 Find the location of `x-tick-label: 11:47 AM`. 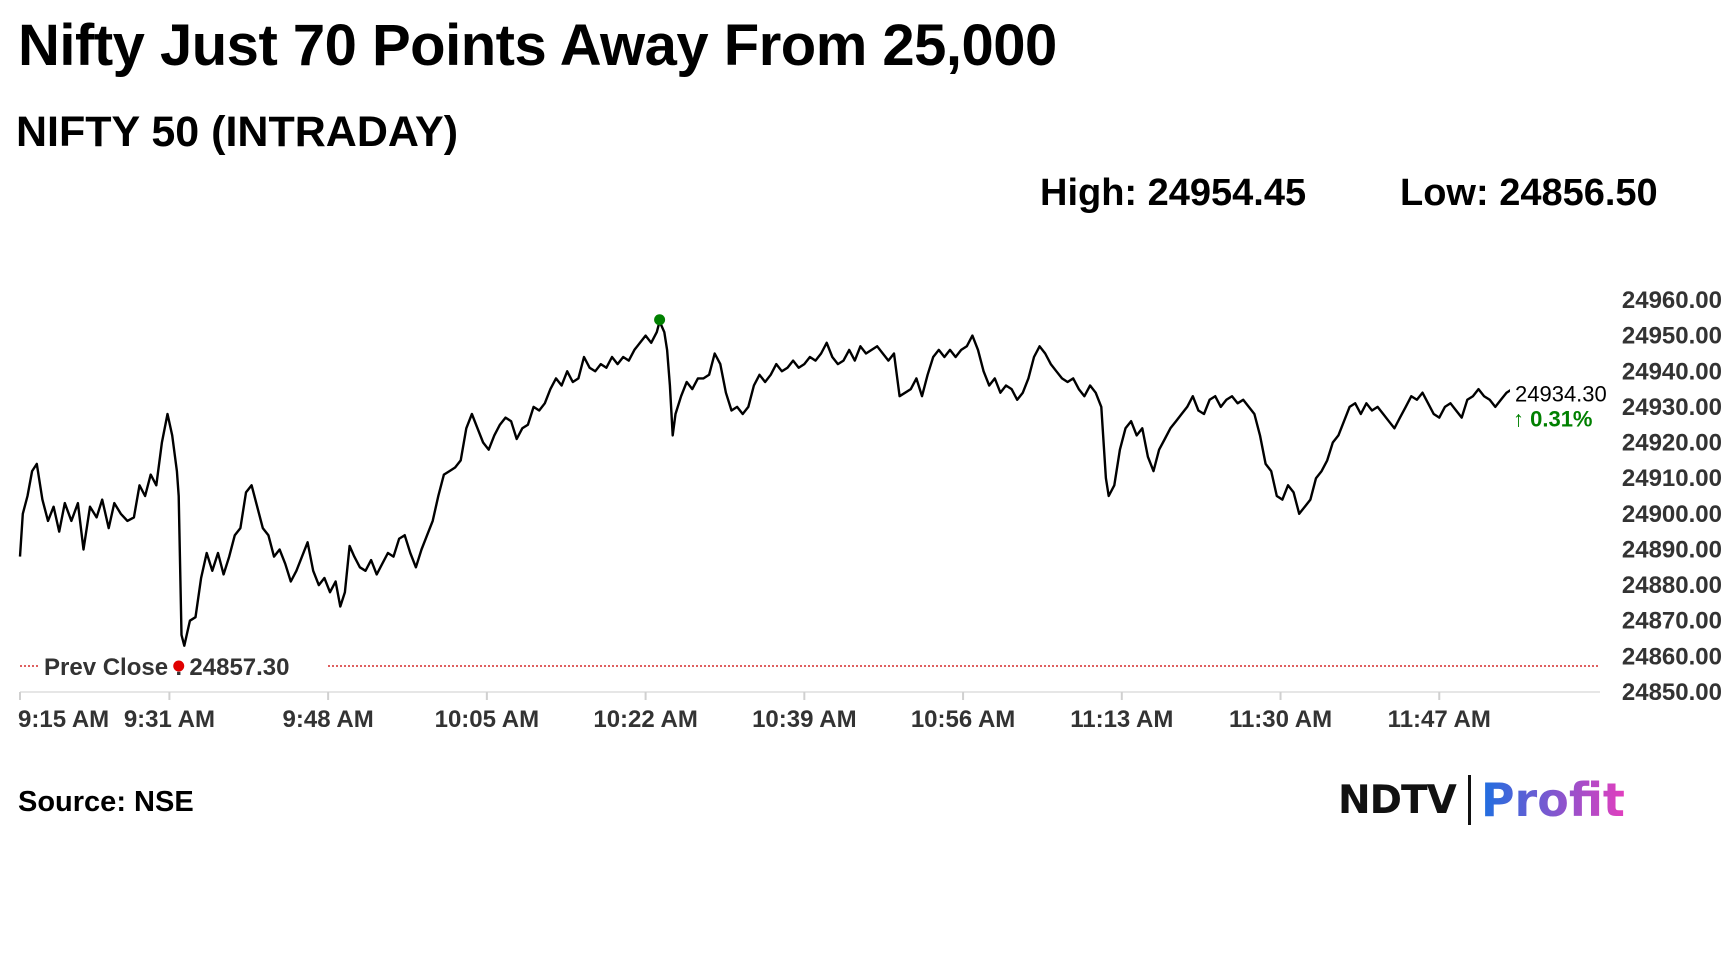

x-tick-label: 11:47 AM is located at coordinates (1439, 719).